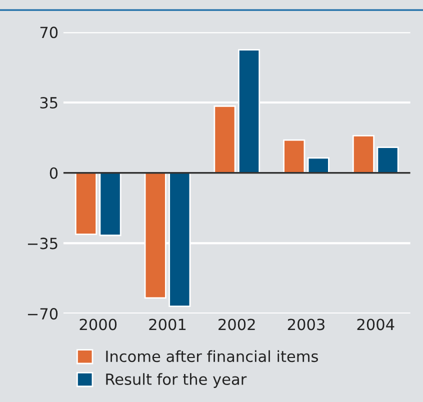  What do you see at coordinates (54, 173) in the screenshot?
I see `y-tick-label: 0` at bounding box center [54, 173].